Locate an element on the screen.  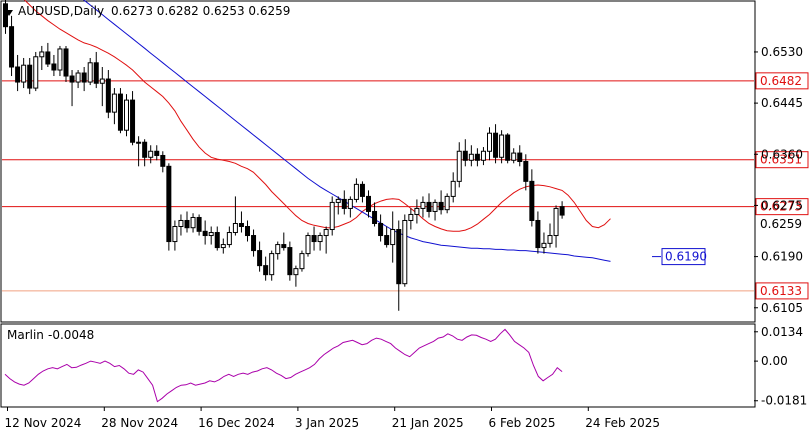
x-tick-label: 21 Jan 2025 is located at coordinates (428, 423).